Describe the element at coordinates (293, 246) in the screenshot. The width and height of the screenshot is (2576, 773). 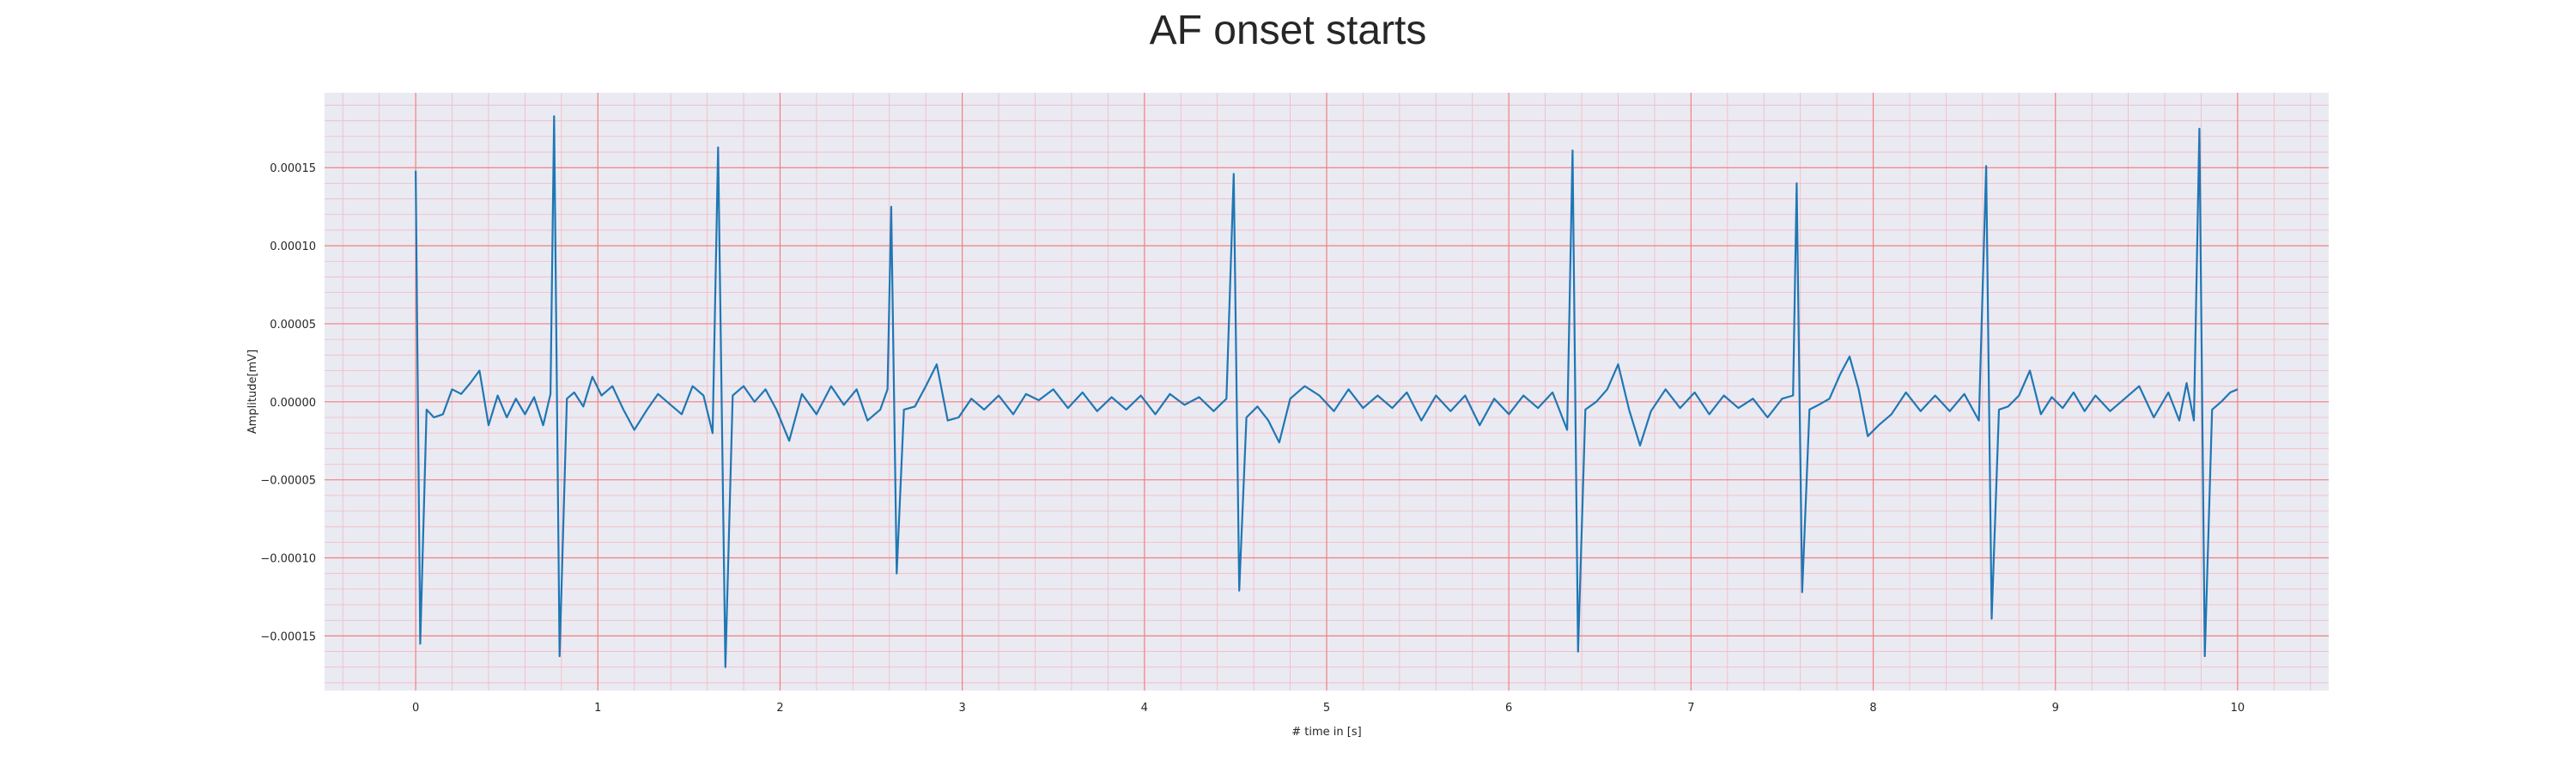
I see `y-tick-label: 0.00010` at that location.